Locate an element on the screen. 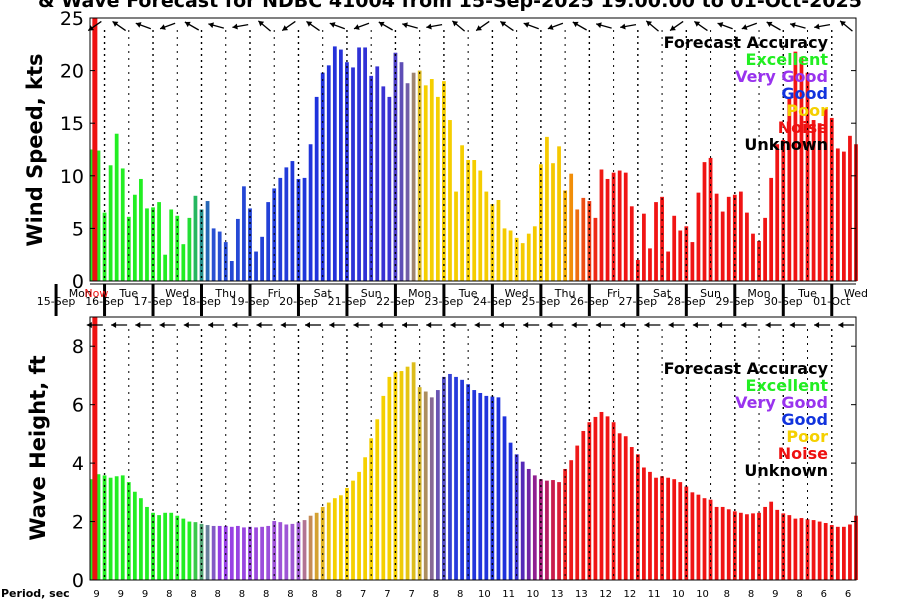 The width and height of the screenshot is (900, 600). period-value: 6 is located at coordinates (824, 594).